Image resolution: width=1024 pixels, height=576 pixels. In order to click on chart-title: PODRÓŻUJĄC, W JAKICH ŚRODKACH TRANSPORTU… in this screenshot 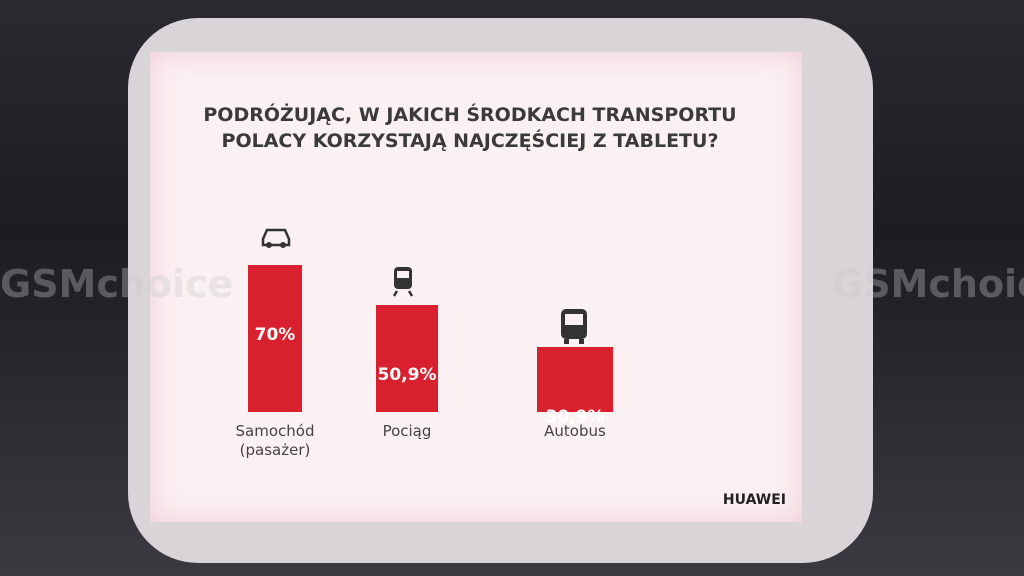, I will do `click(470, 128)`.